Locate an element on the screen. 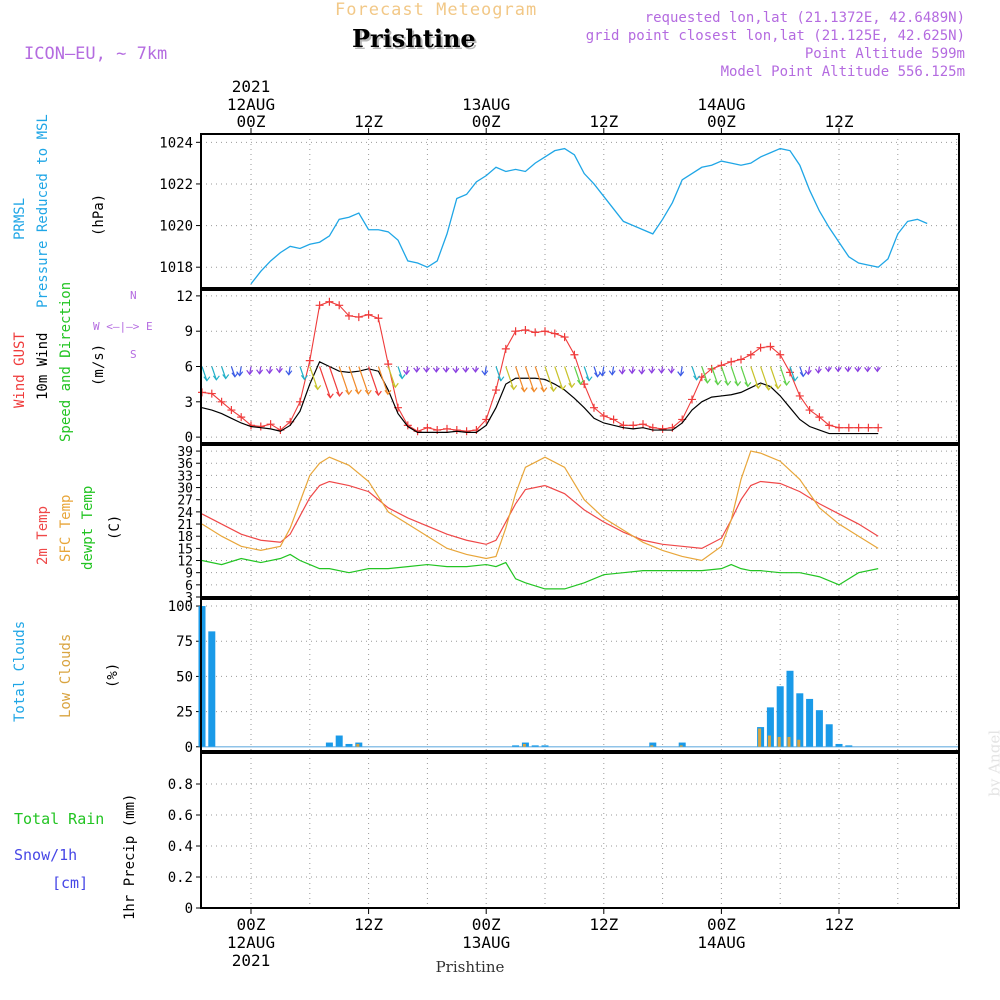  rain-legend: Total Rain is located at coordinates (59, 819).